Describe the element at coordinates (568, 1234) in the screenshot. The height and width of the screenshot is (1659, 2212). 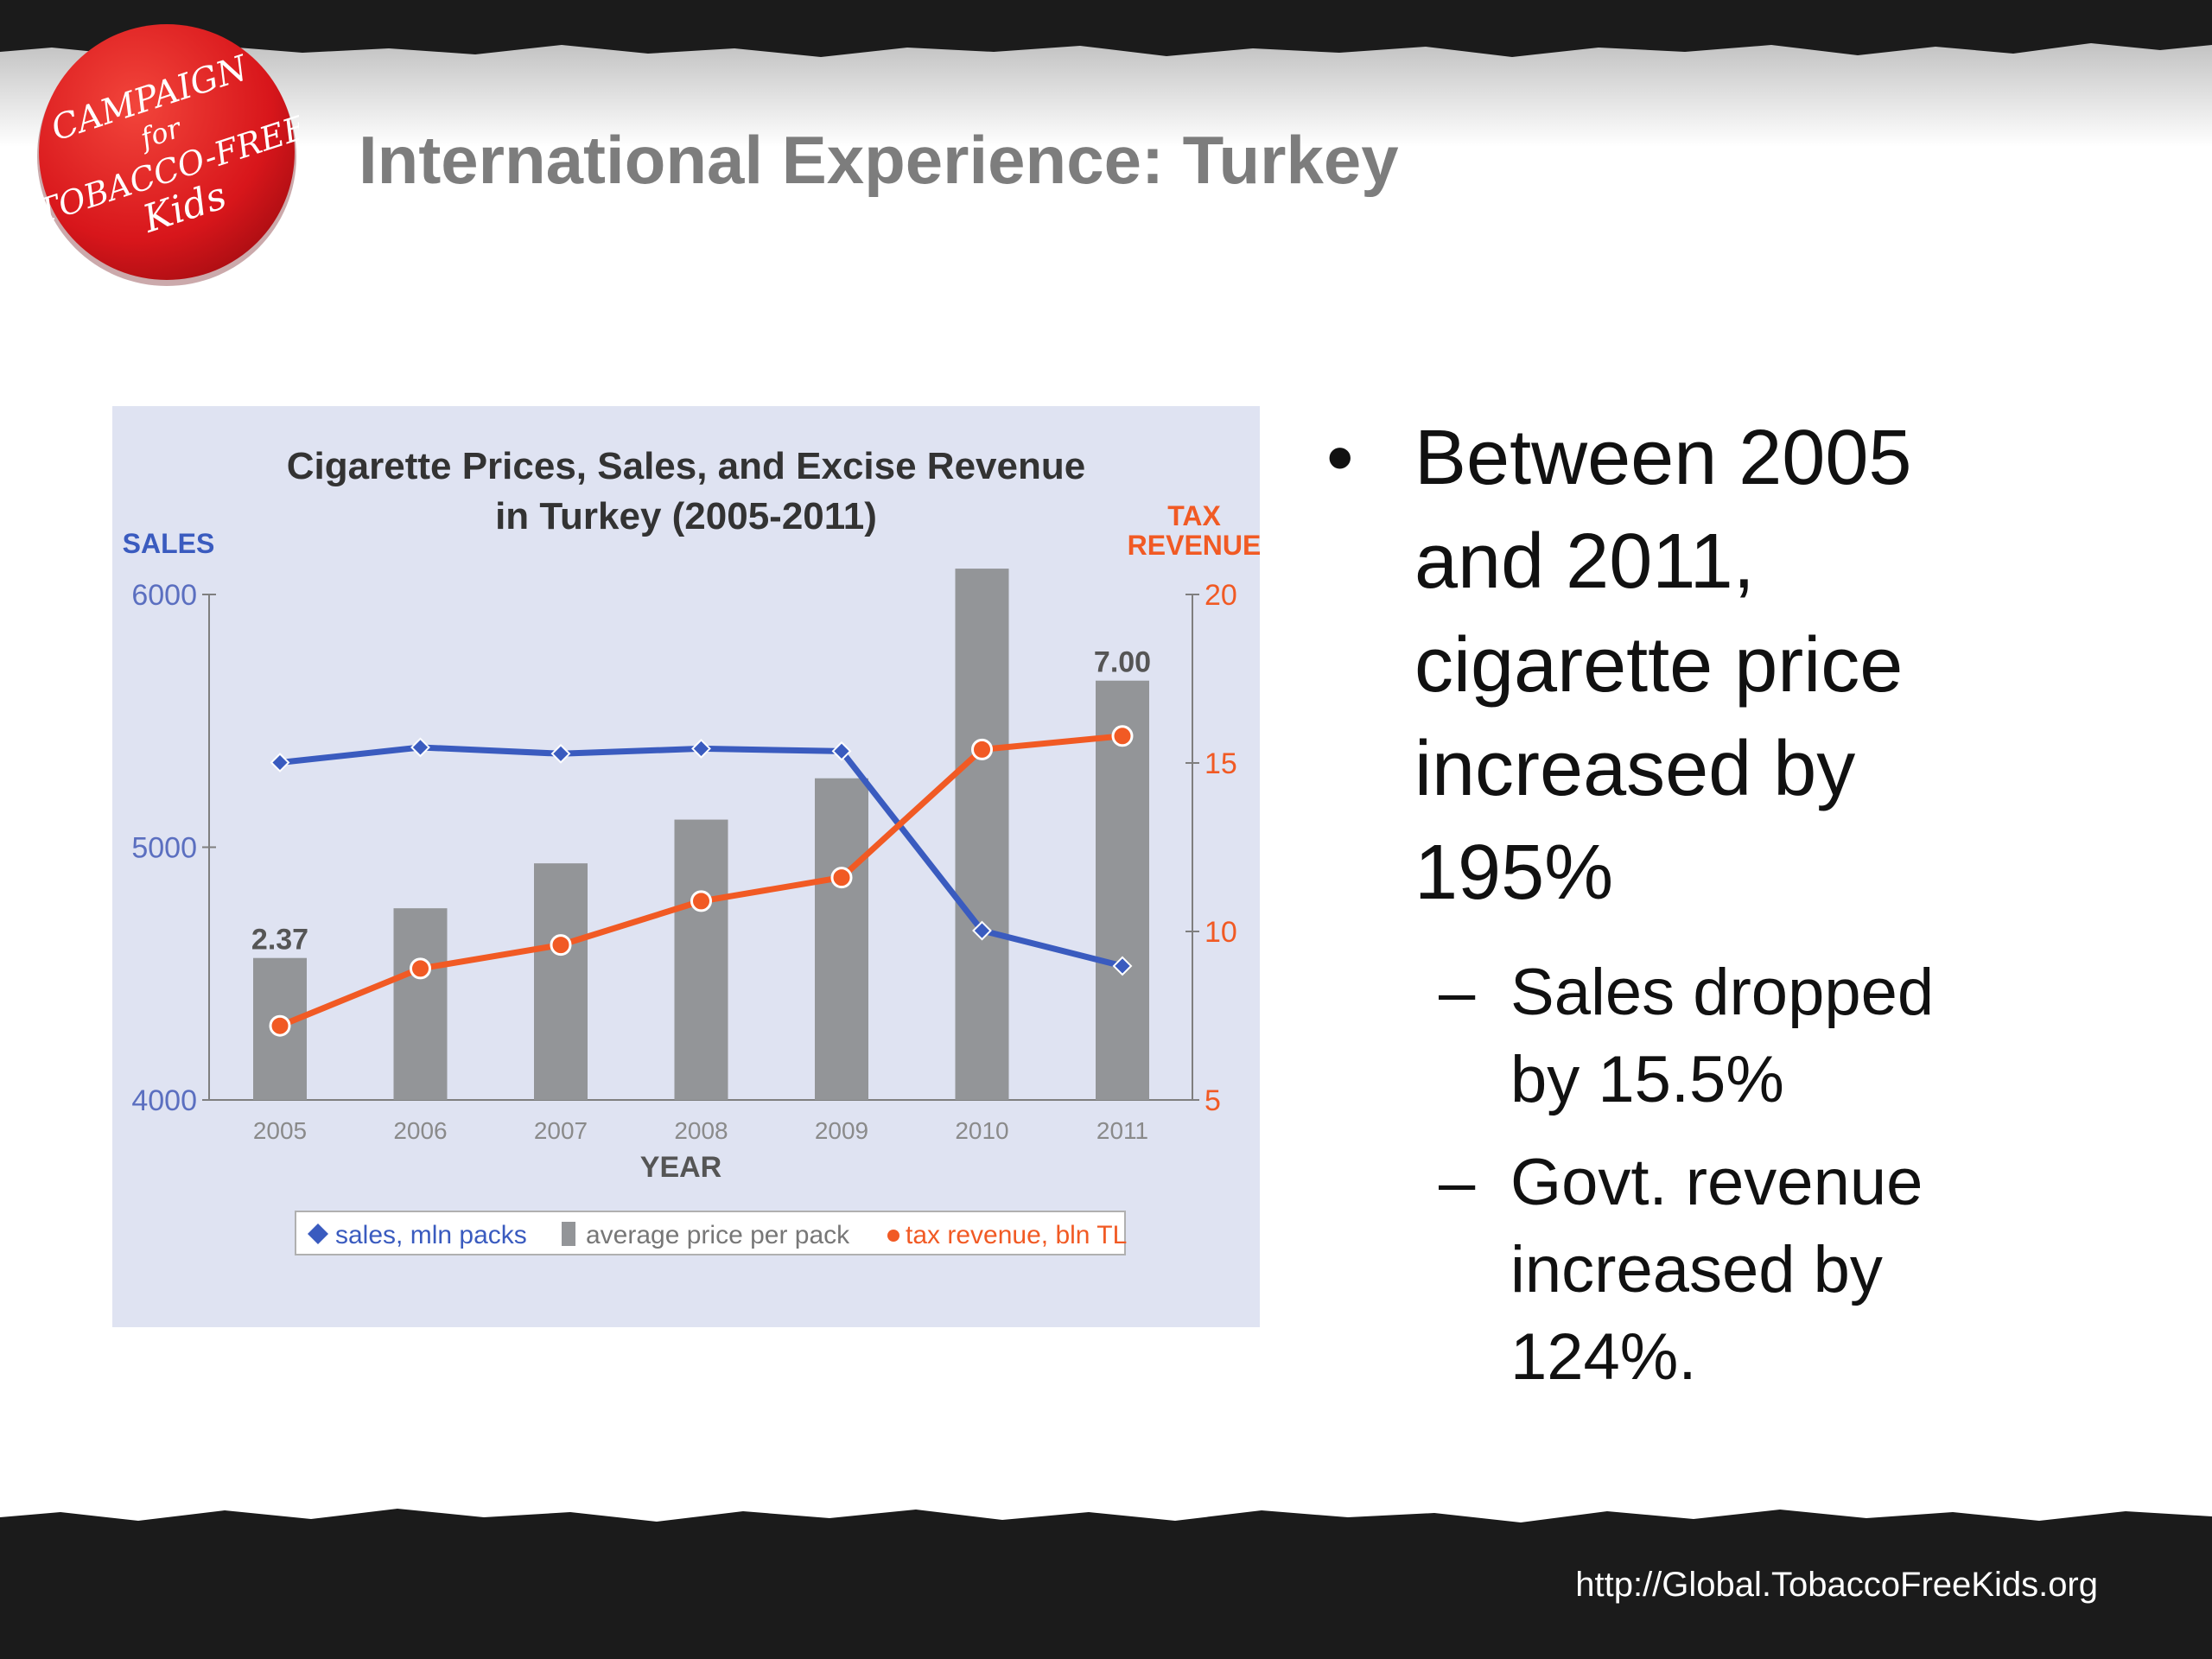
I see `legend-bar-icon` at that location.